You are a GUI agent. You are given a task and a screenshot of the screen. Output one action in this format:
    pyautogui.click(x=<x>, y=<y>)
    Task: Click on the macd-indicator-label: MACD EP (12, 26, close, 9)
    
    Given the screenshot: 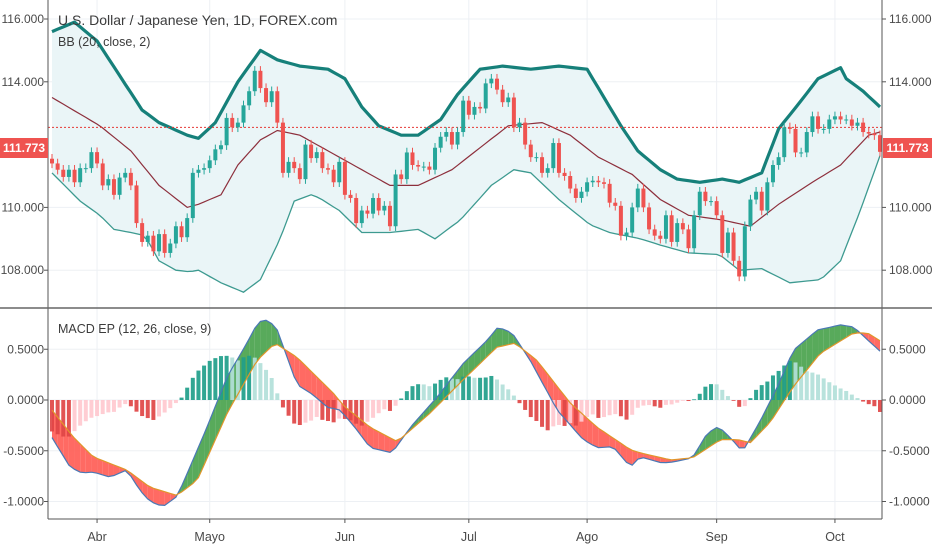 What is the action you would take?
    pyautogui.click(x=135, y=329)
    